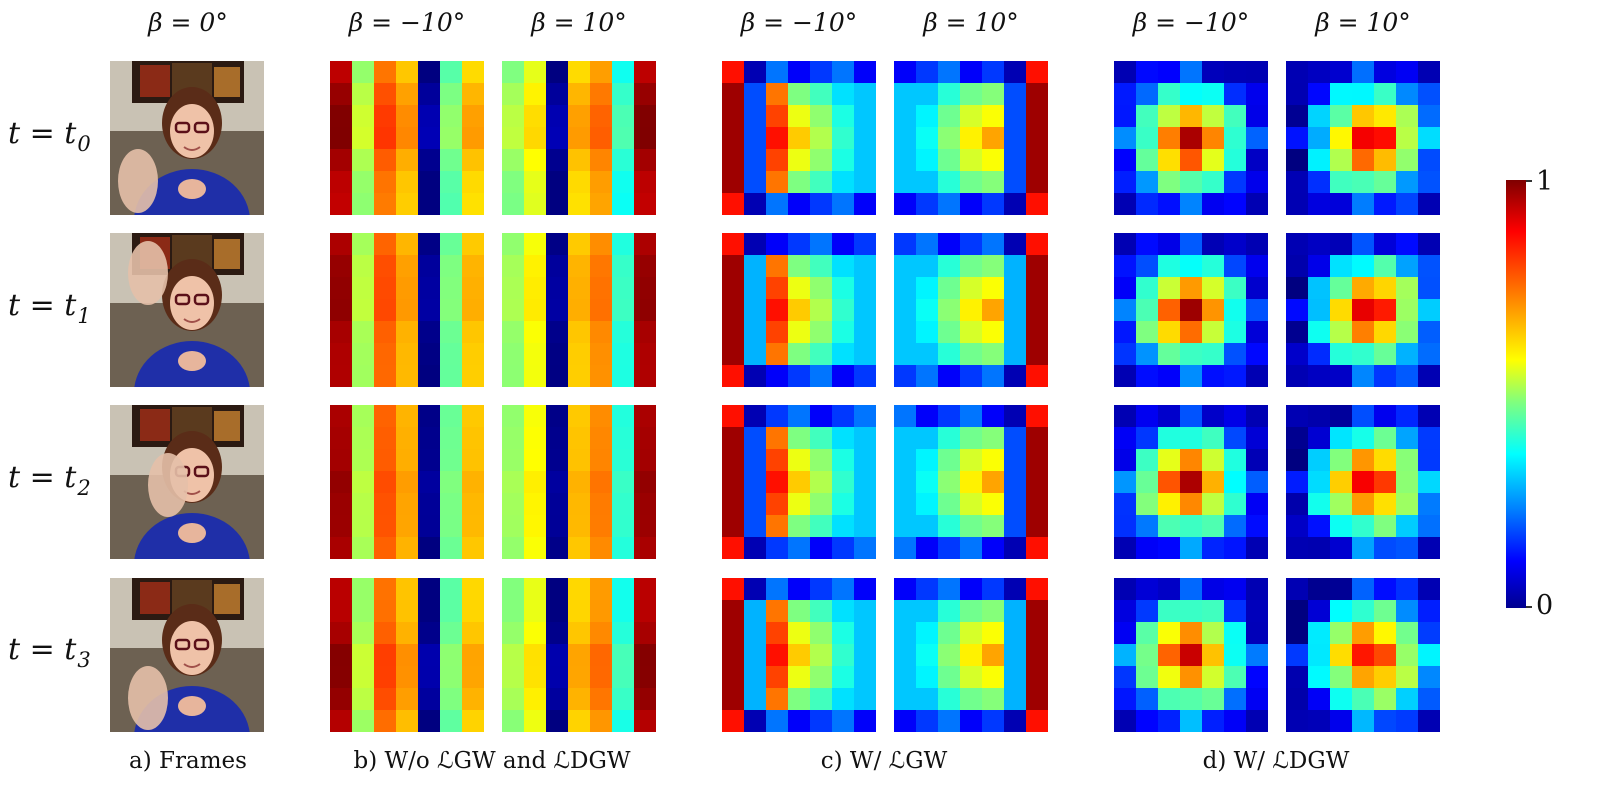  What do you see at coordinates (492, 761) in the screenshot?
I see `caption-b: b) W/o ℒGW and ℒDGW` at bounding box center [492, 761].